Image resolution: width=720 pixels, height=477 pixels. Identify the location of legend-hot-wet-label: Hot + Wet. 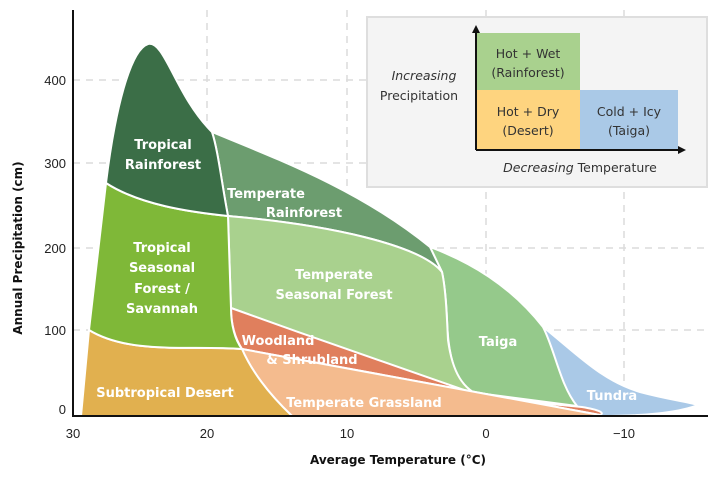
(528, 53).